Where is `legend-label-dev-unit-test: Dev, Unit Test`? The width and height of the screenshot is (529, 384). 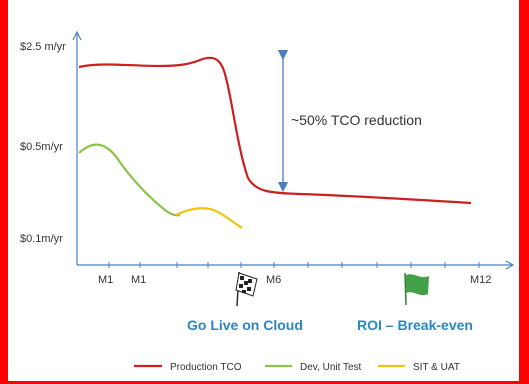
legend-label-dev-unit-test: Dev, Unit Test is located at coordinates (331, 367).